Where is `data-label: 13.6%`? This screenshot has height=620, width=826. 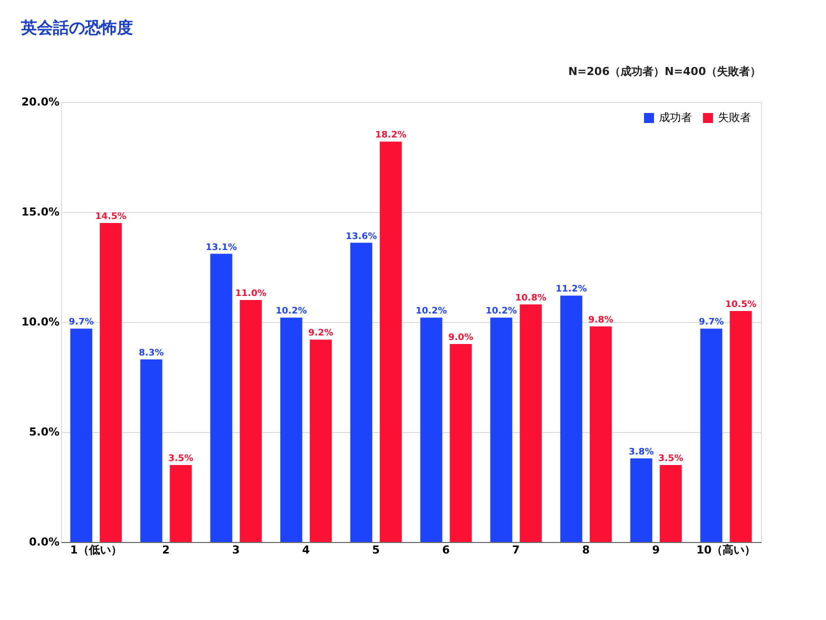 data-label: 13.6% is located at coordinates (361, 237).